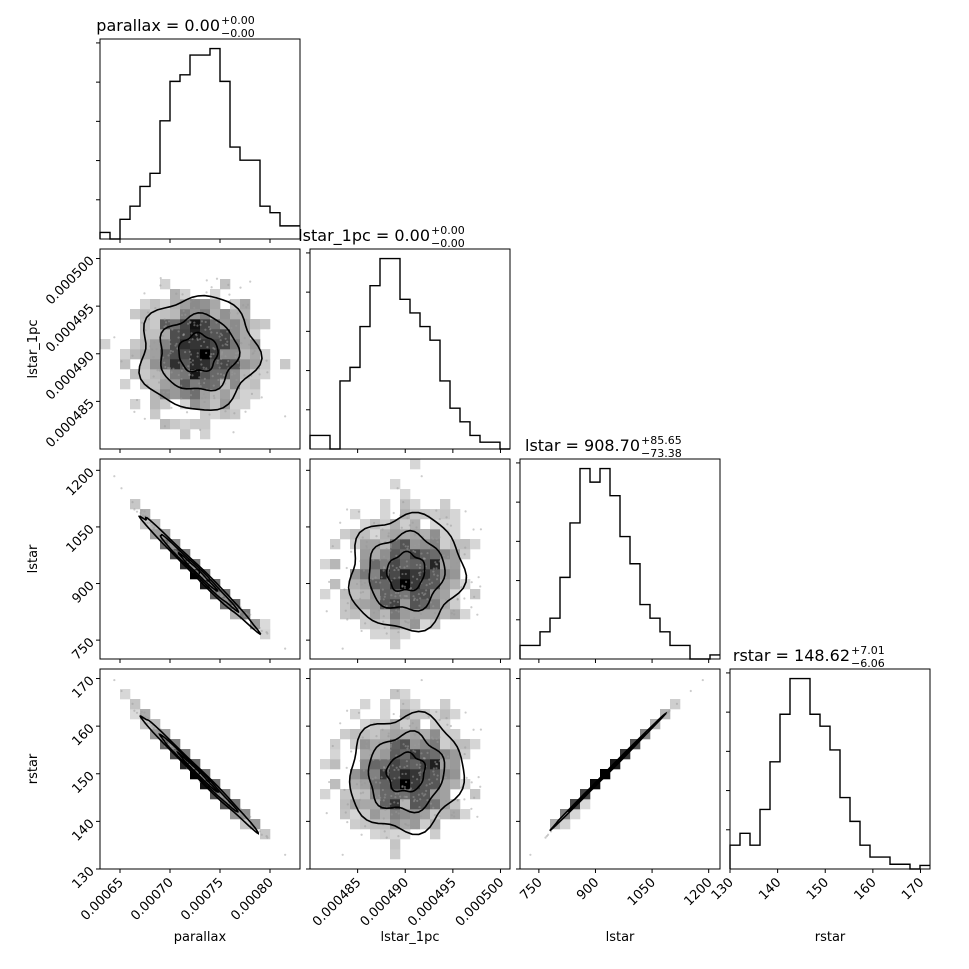 This screenshot has height=969, width=969. I want to click on ytick-label-lstar: 900, so click(83, 593).